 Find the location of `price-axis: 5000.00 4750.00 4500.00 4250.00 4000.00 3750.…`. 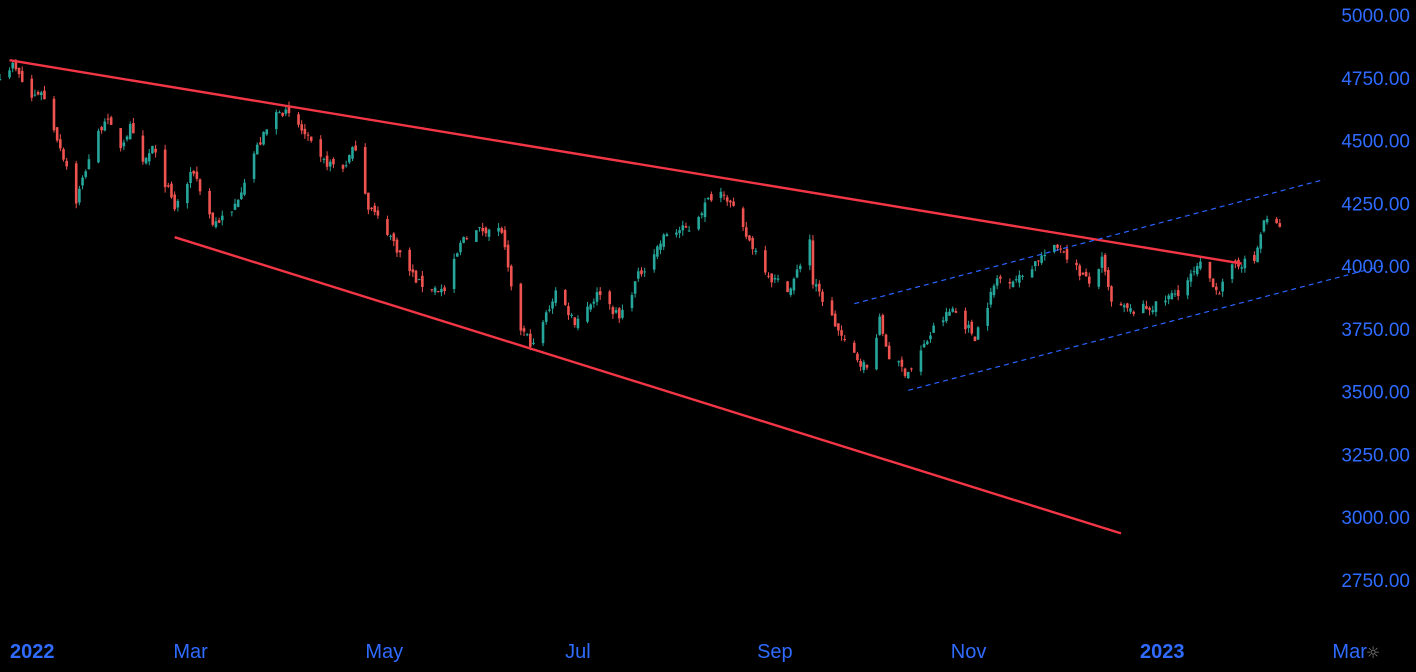

price-axis: 5000.00 4750.00 4500.00 4250.00 4000.00 3750.… is located at coordinates (1375, 299).